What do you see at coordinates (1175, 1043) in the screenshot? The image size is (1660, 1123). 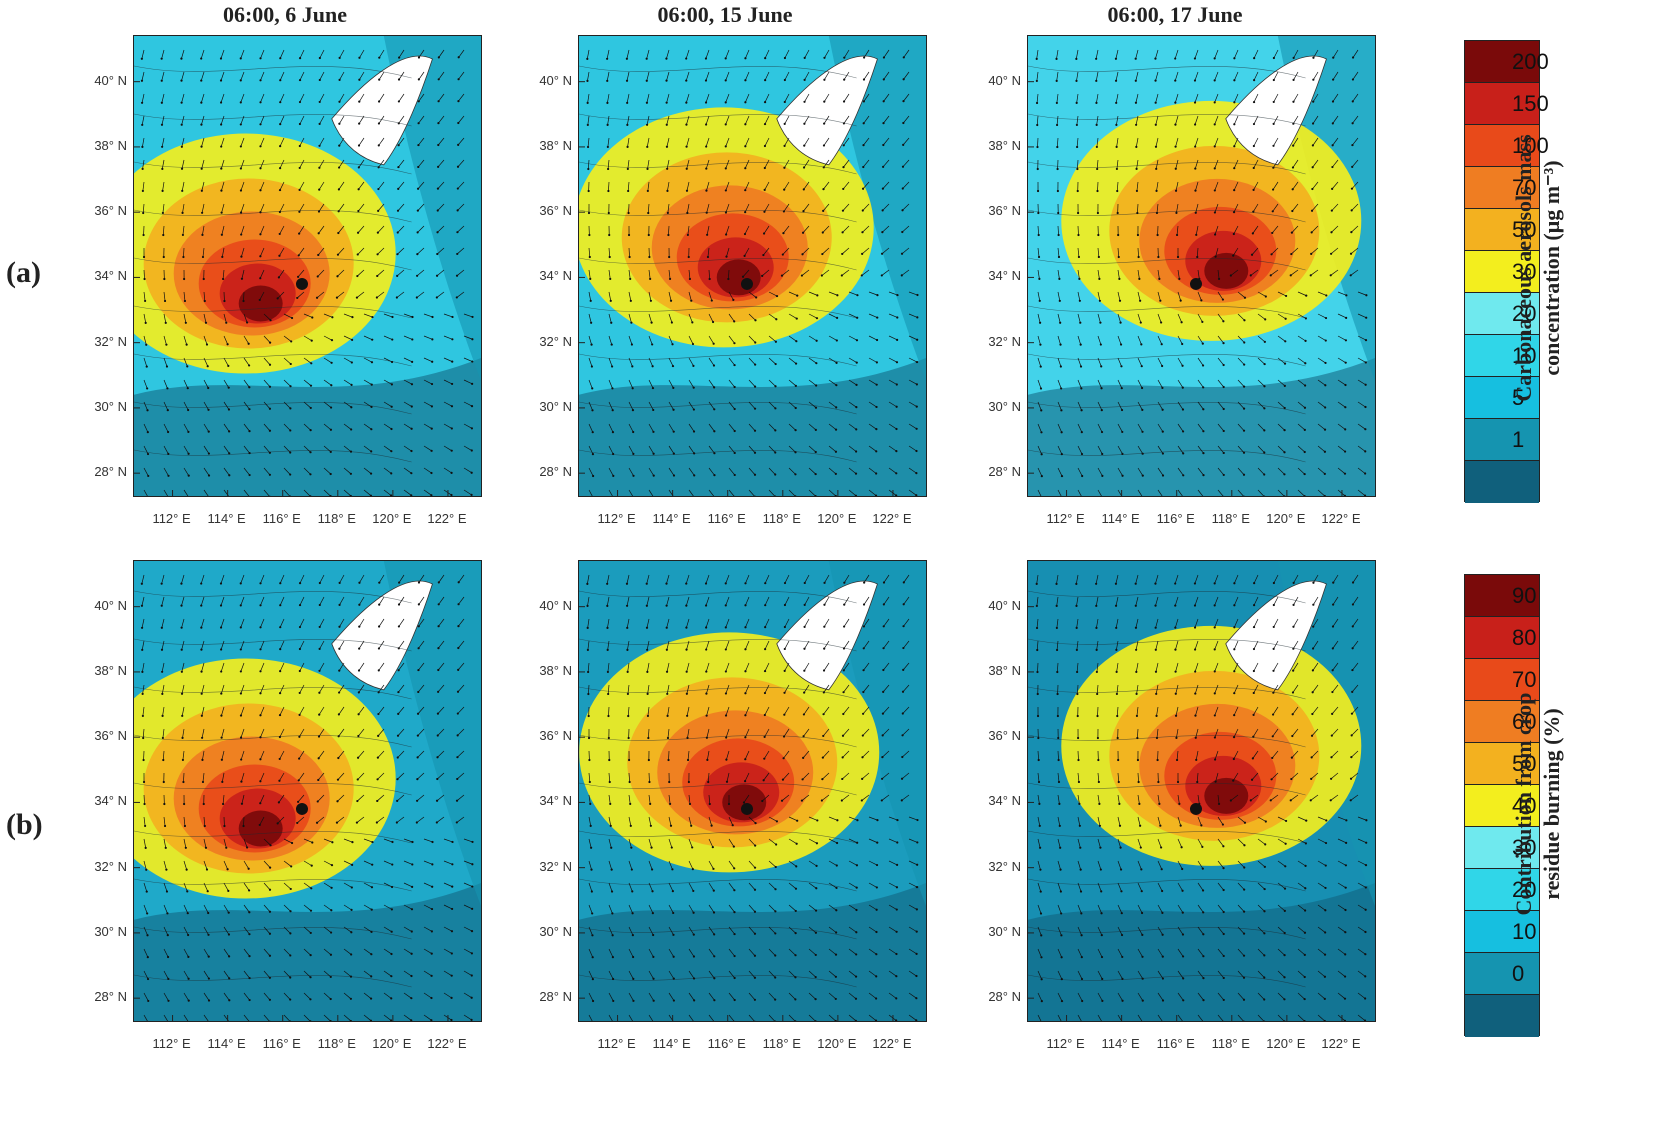 I see `lon-label: 116° E` at bounding box center [1175, 1043].